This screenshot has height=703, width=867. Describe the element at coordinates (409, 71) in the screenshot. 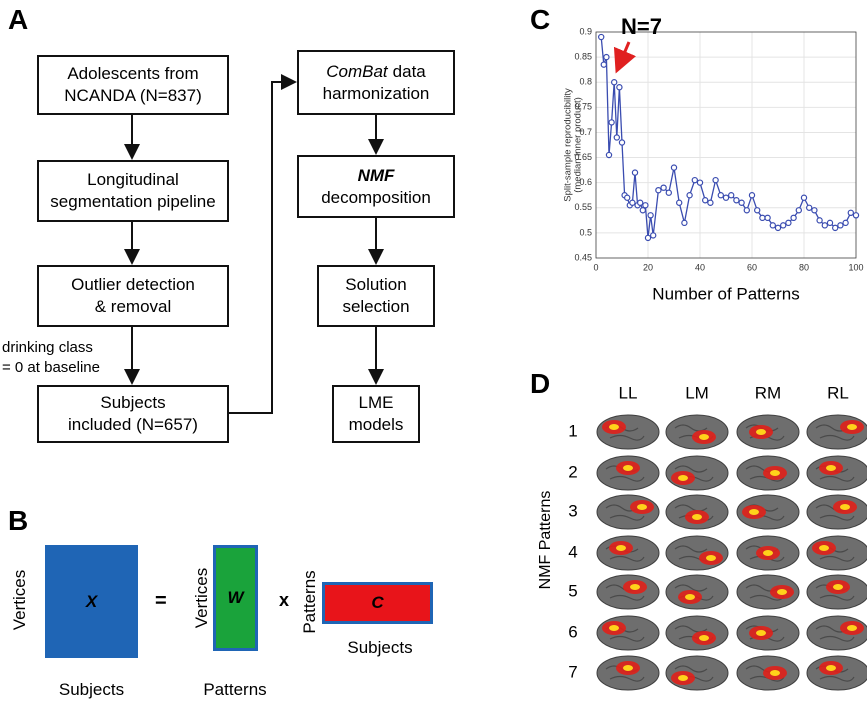

I see `node-text: data` at that location.